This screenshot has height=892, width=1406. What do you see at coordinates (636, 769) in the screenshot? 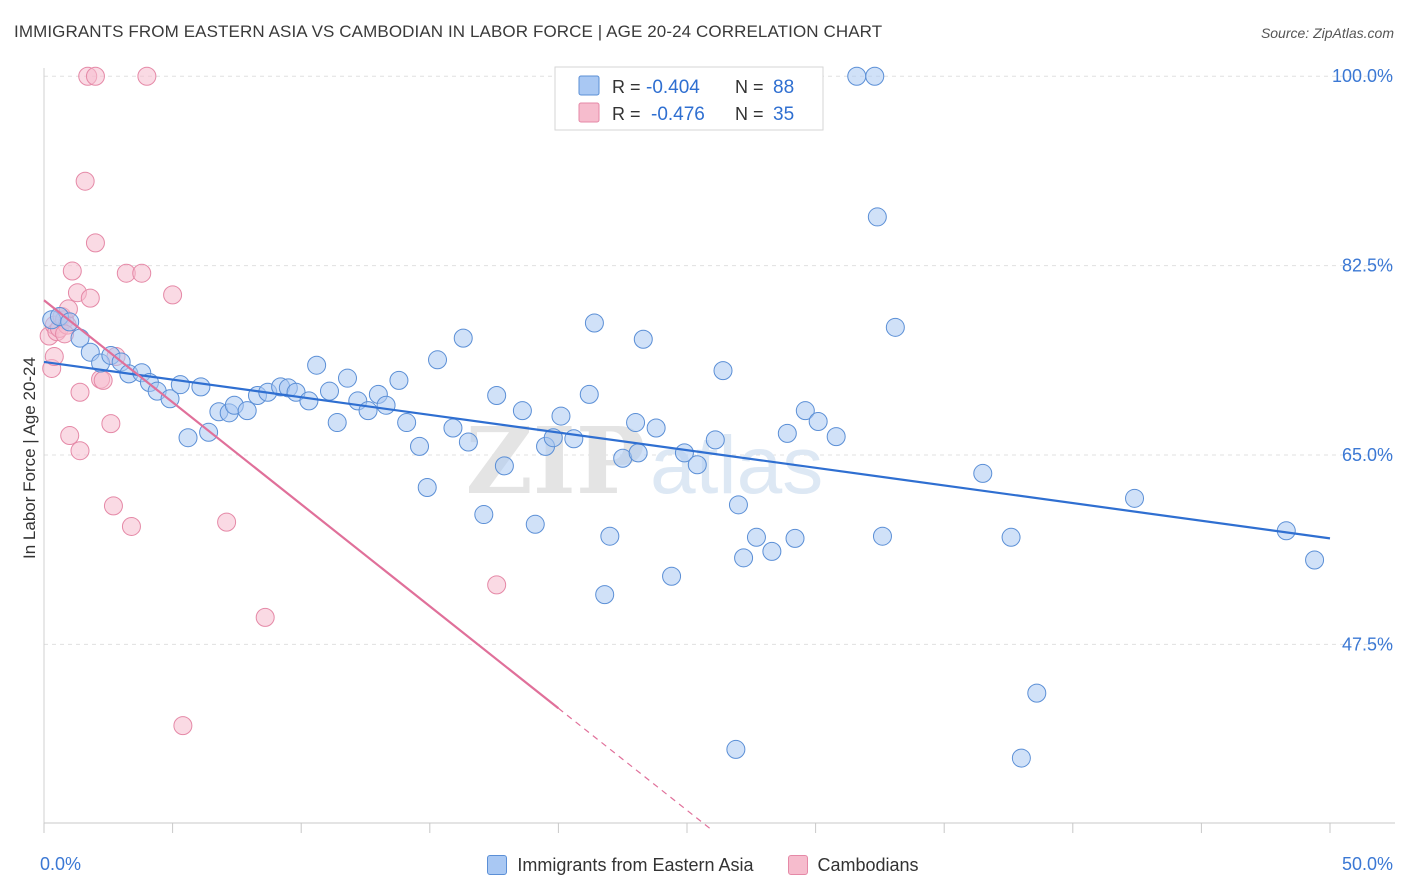
I see `trend-line-extension` at bounding box center [636, 769].